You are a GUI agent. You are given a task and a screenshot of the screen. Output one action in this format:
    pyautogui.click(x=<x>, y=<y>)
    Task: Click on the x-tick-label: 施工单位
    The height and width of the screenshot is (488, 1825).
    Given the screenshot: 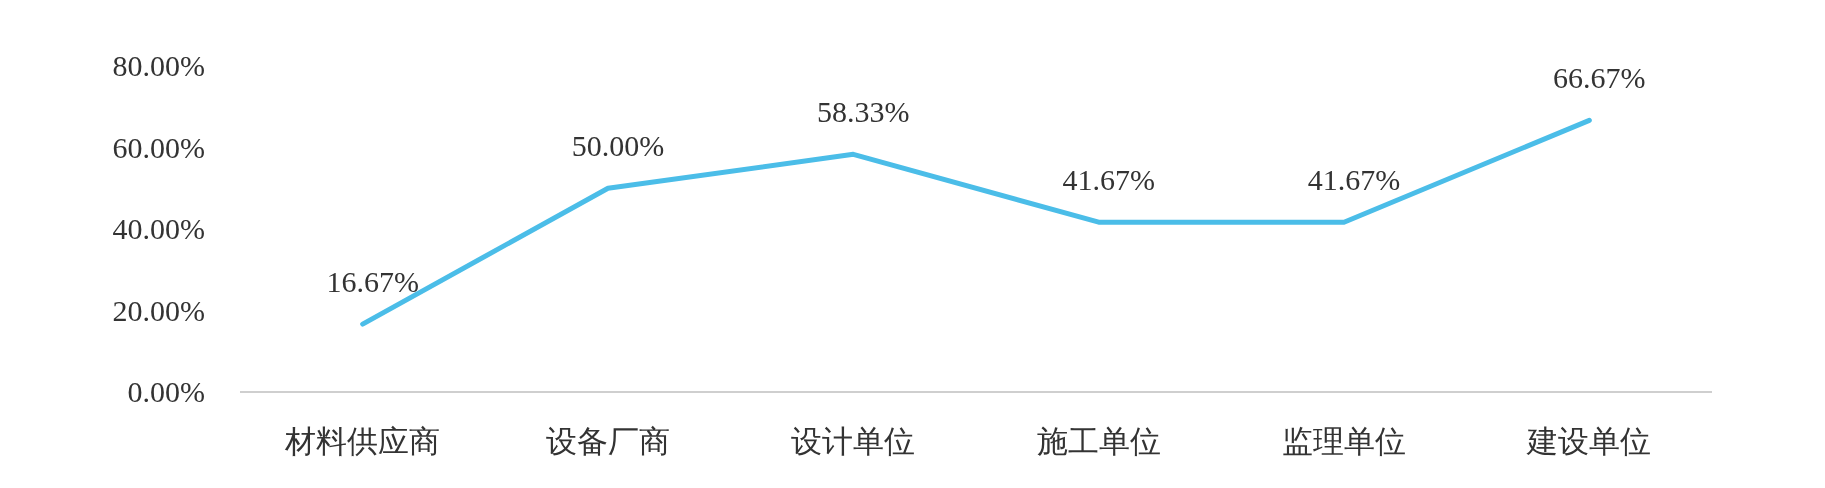 What is the action you would take?
    pyautogui.click(x=1098, y=441)
    